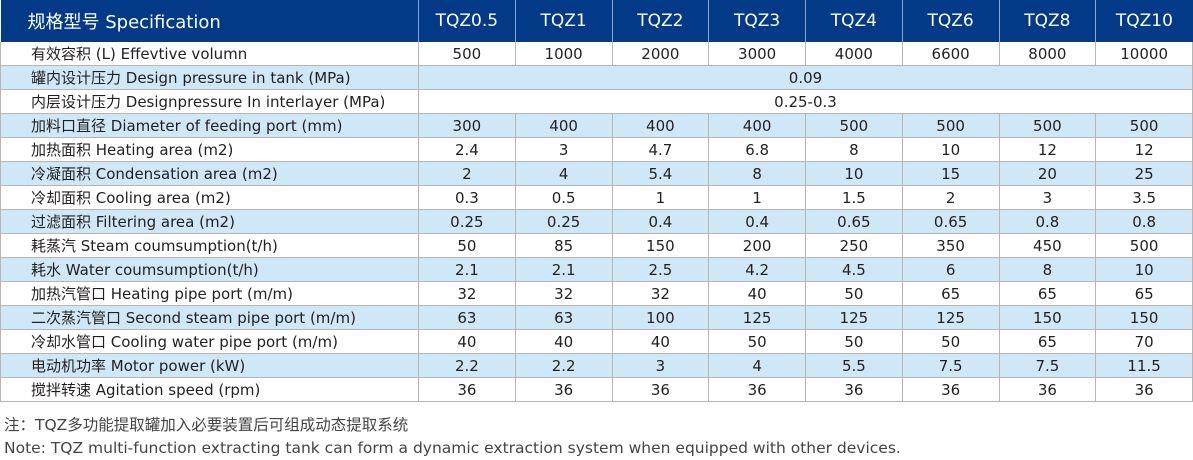 This screenshot has width=1193, height=460. Describe the element at coordinates (1047, 54) in the screenshot. I see `row-value: 8000` at that location.